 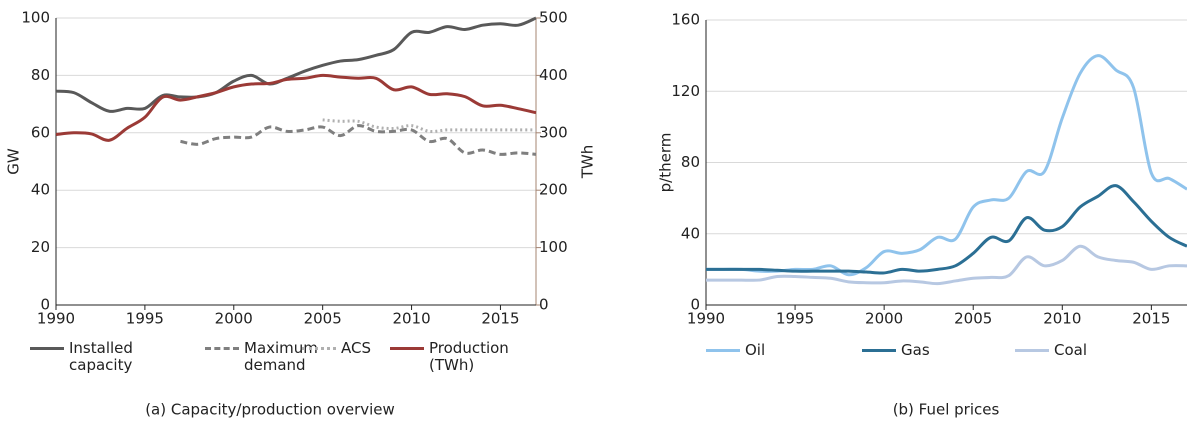 What do you see at coordinates (553, 132) in the screenshot?
I see `y2-tick-label: 300` at bounding box center [553, 132].